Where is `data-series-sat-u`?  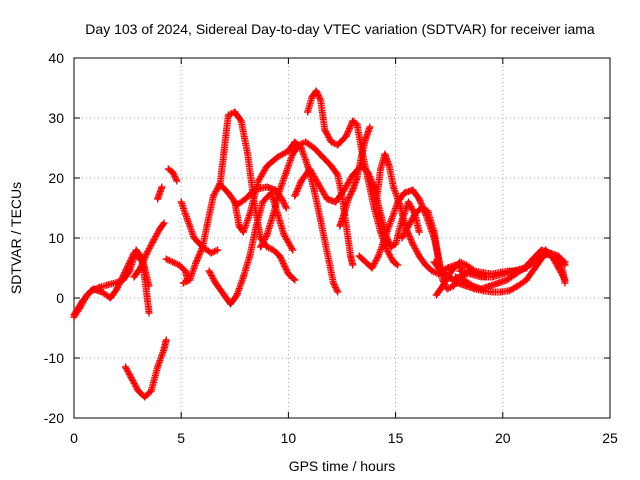 data-series-sat-u is located at coordinates (499, 272).